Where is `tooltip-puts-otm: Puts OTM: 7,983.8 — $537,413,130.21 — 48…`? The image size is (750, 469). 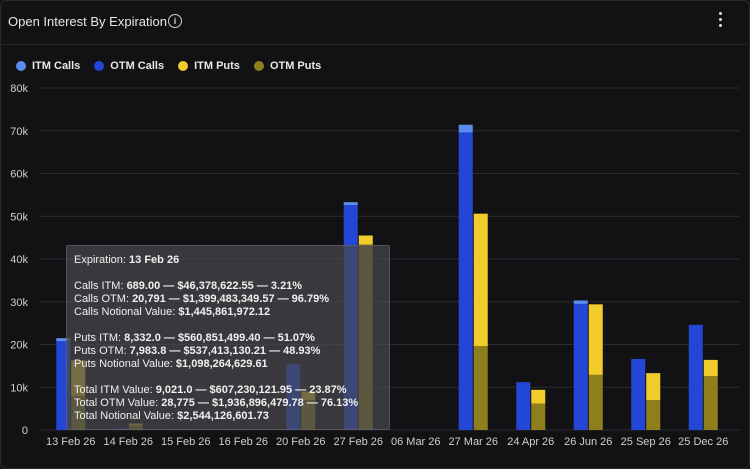 tooltip-puts-otm: Puts OTM: 7,983.8 — $537,413,130.21 — 48… is located at coordinates (197, 351).